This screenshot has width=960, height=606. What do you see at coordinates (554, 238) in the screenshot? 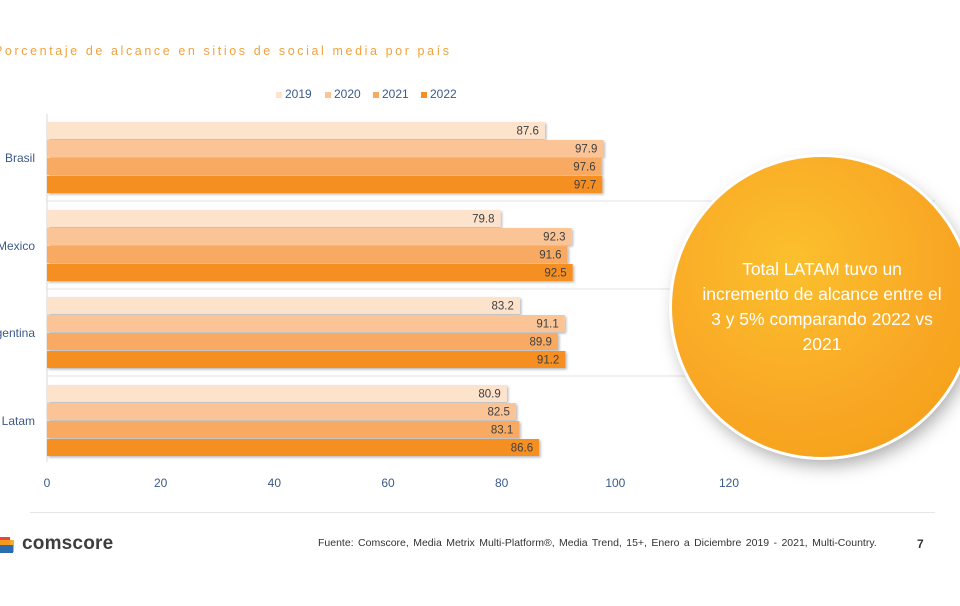
I see `data-label-2020-mexico: 92.3` at bounding box center [554, 238].